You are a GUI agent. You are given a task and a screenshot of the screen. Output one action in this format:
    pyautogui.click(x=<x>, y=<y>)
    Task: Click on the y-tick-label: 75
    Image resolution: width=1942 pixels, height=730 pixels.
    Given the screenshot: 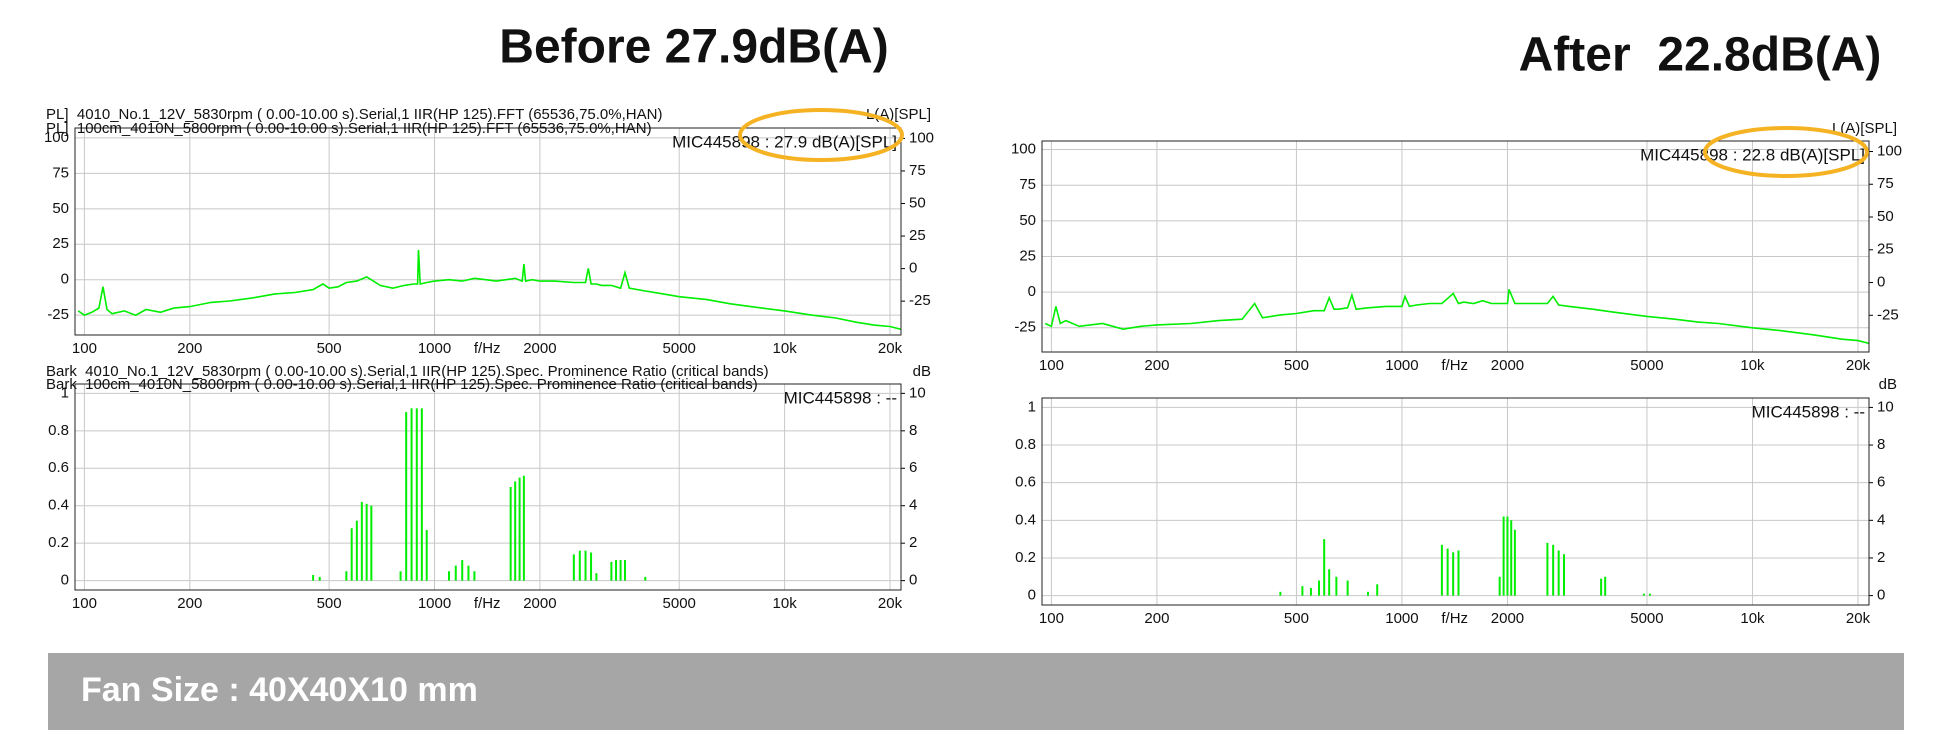 What is the action you would take?
    pyautogui.click(x=60, y=172)
    